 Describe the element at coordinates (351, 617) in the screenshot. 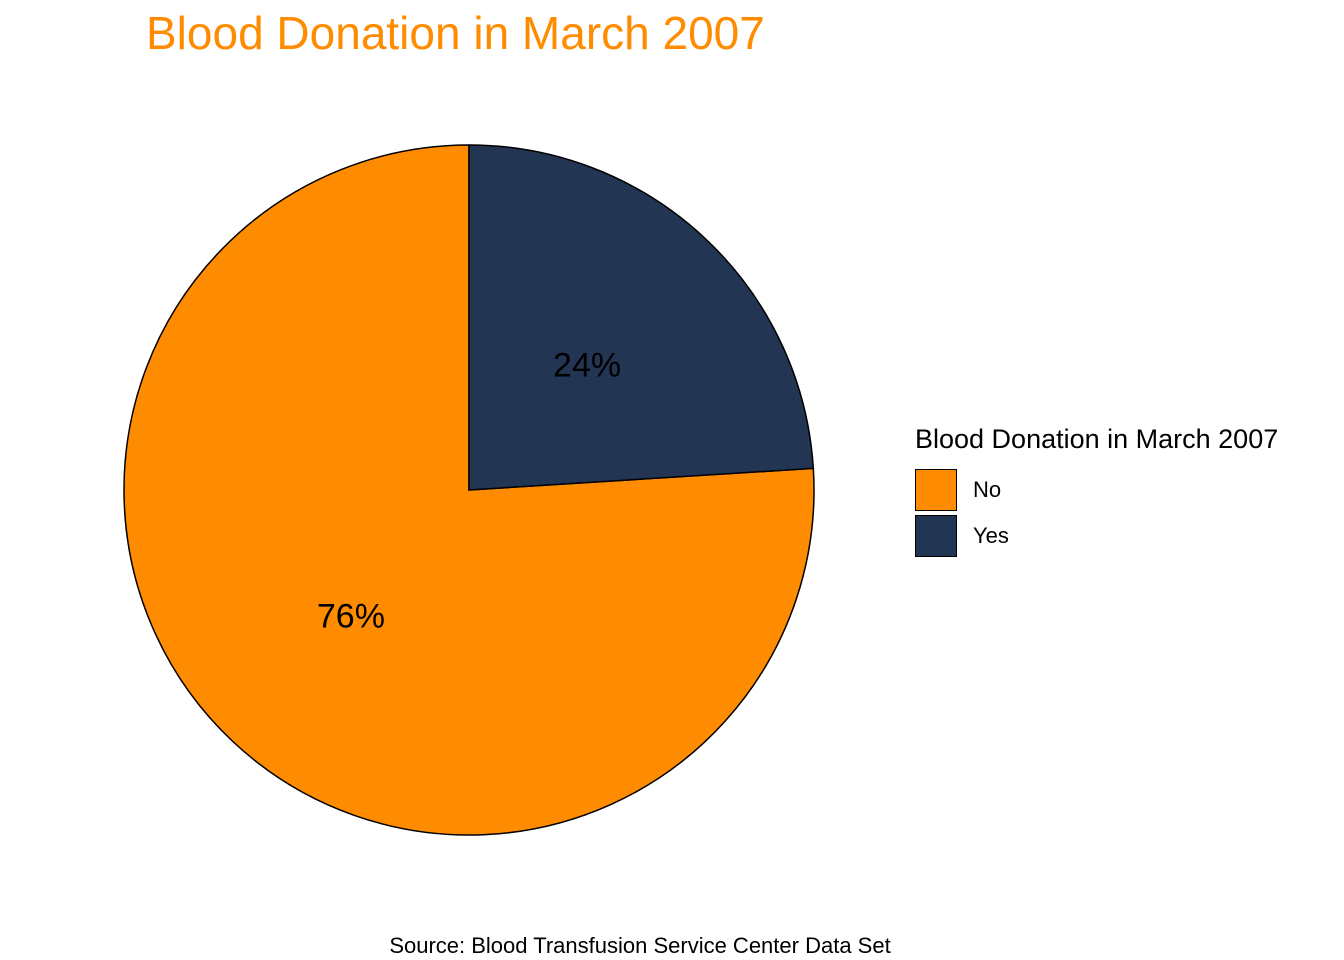

I see `pie-label-no: 76%` at that location.